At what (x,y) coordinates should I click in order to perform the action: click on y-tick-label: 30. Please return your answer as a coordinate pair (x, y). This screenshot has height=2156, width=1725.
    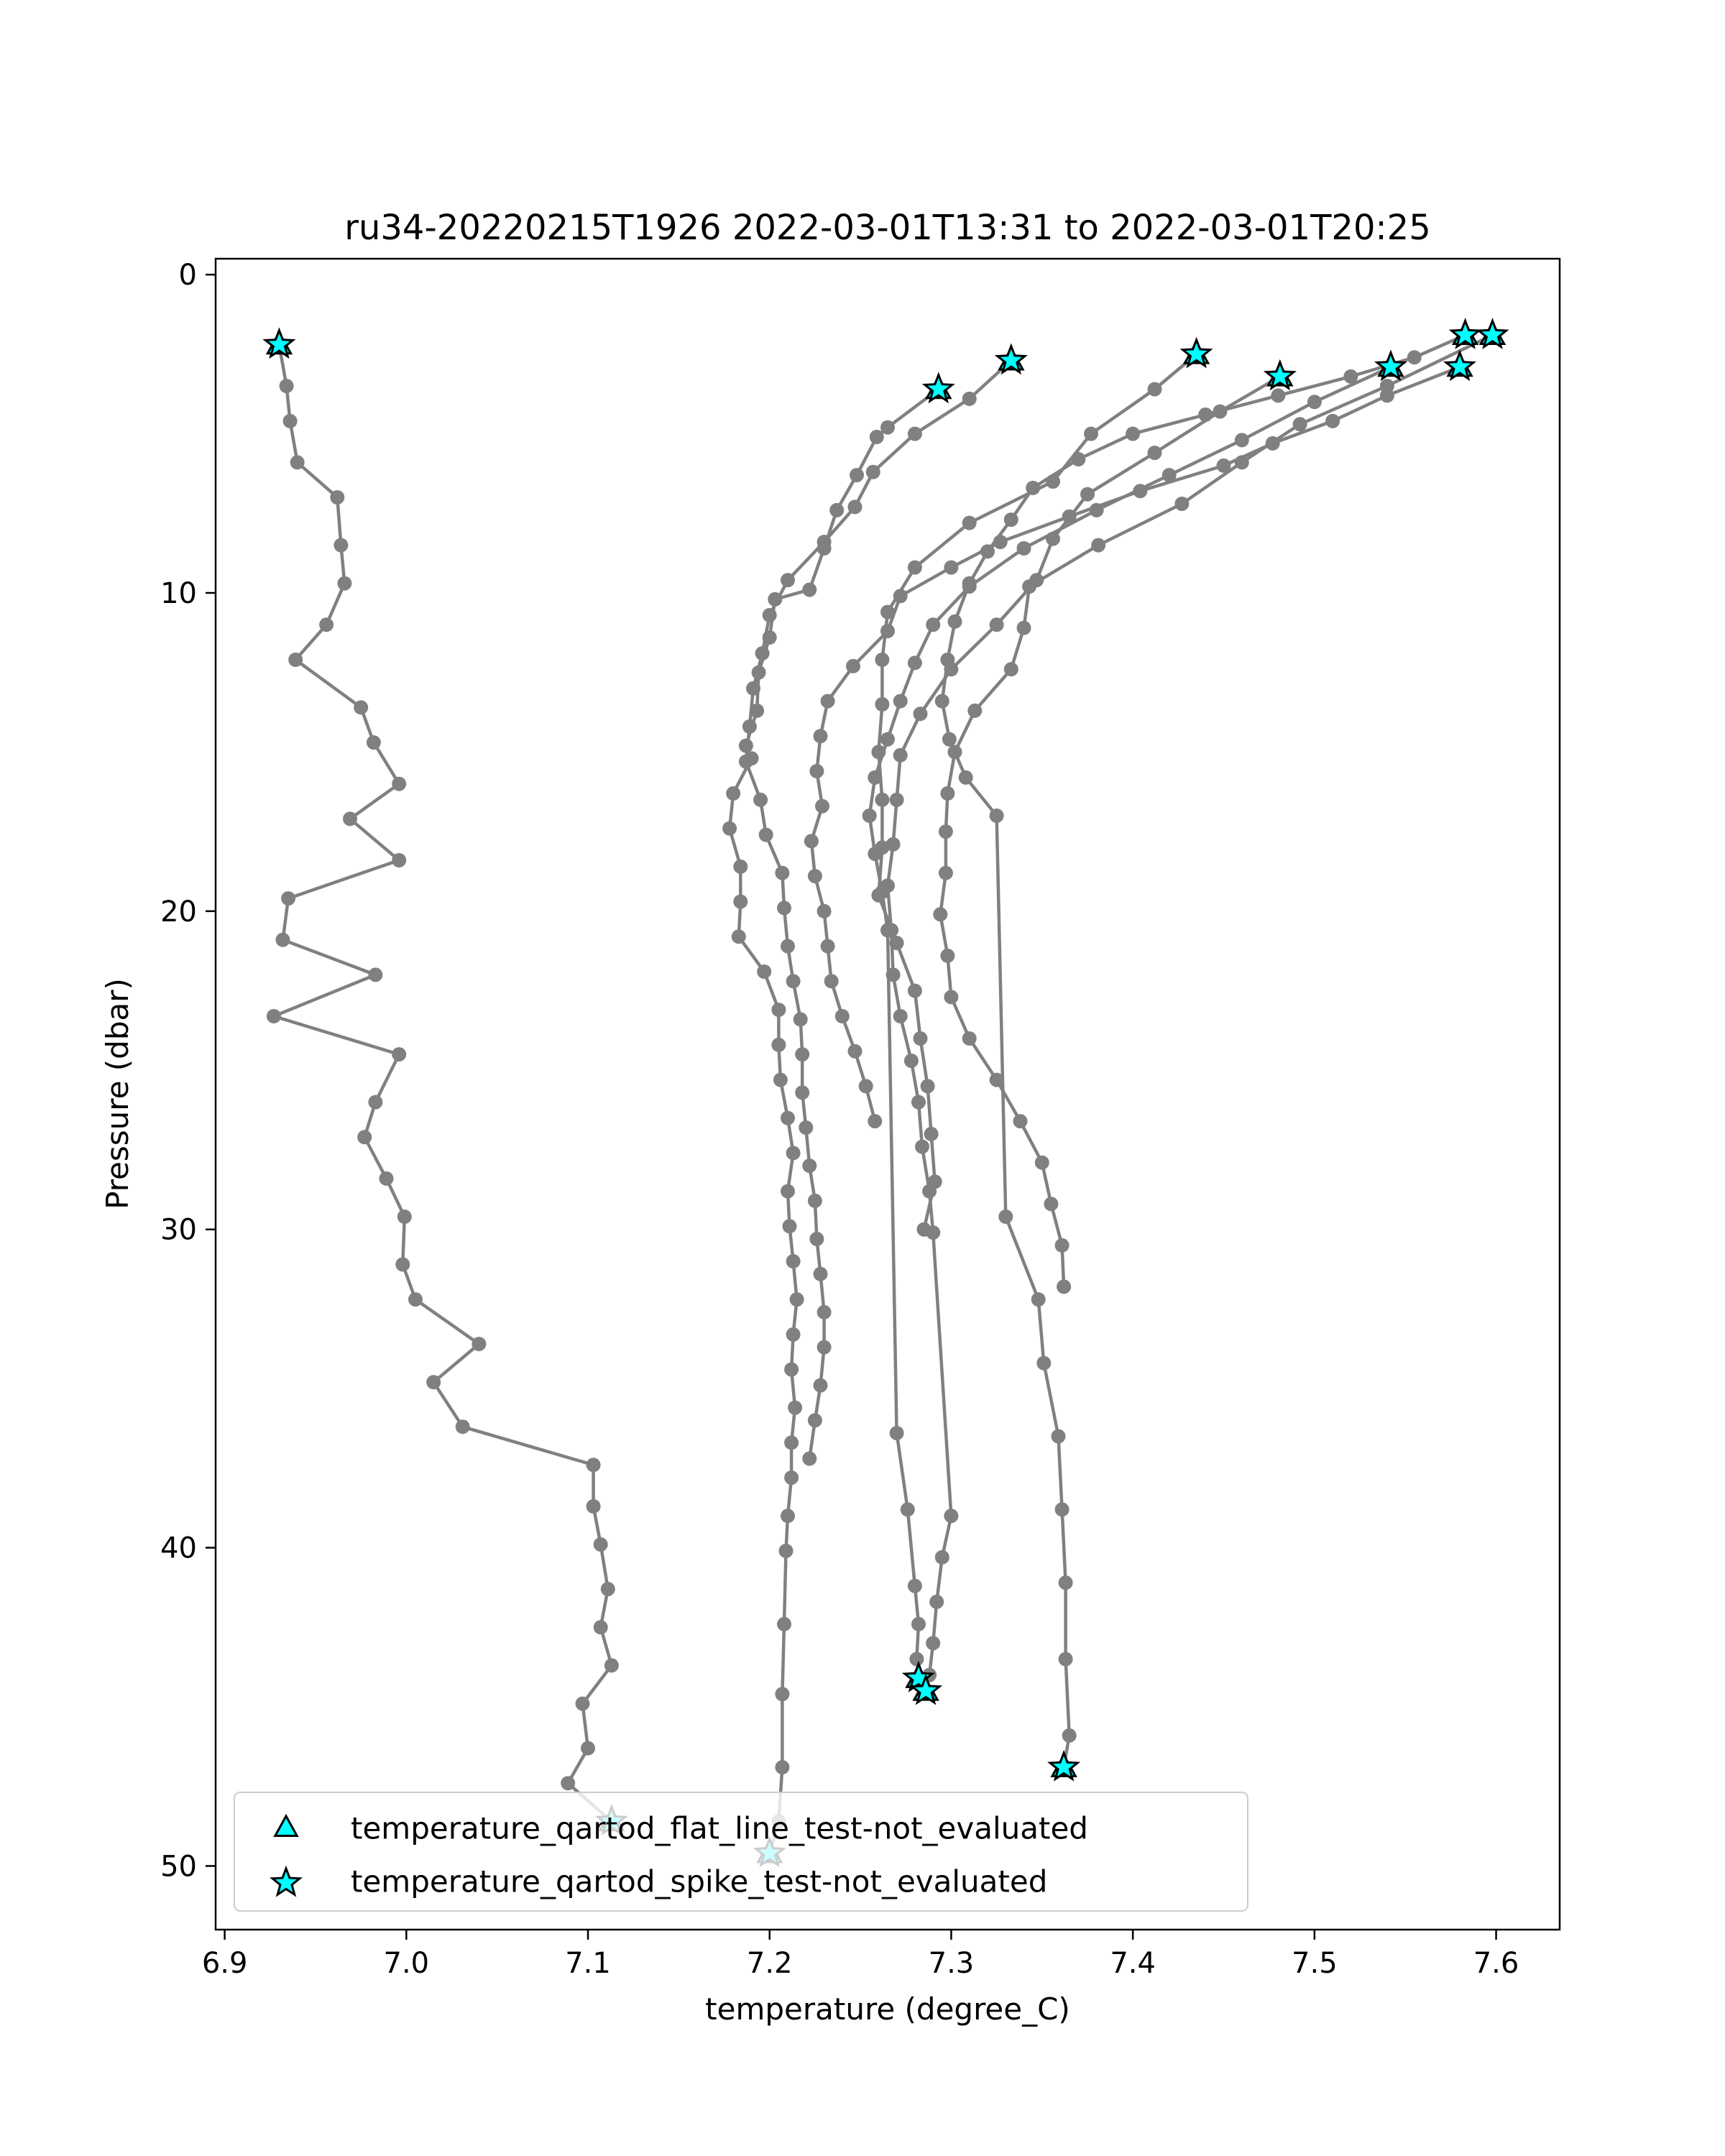
    Looking at the image, I should click on (178, 1230).